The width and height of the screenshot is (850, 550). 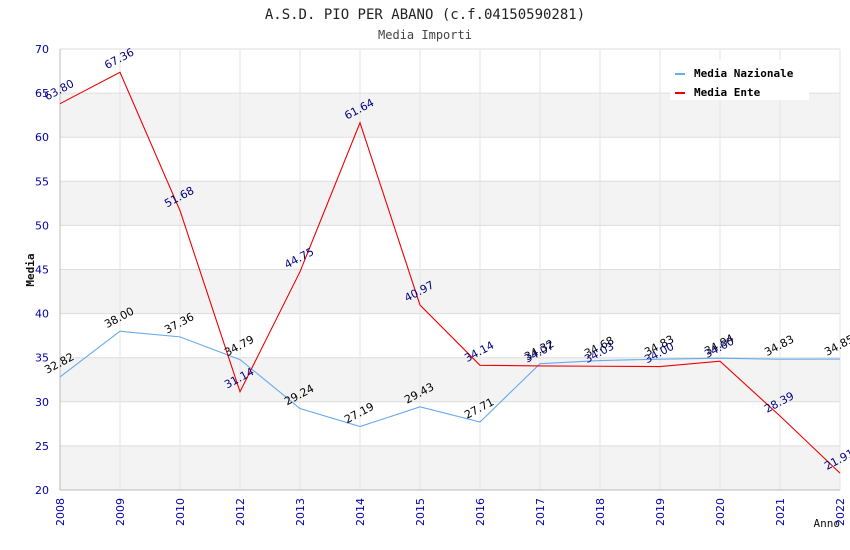 What do you see at coordinates (779, 346) in the screenshot?
I see `data-label: 34.83` at bounding box center [779, 346].